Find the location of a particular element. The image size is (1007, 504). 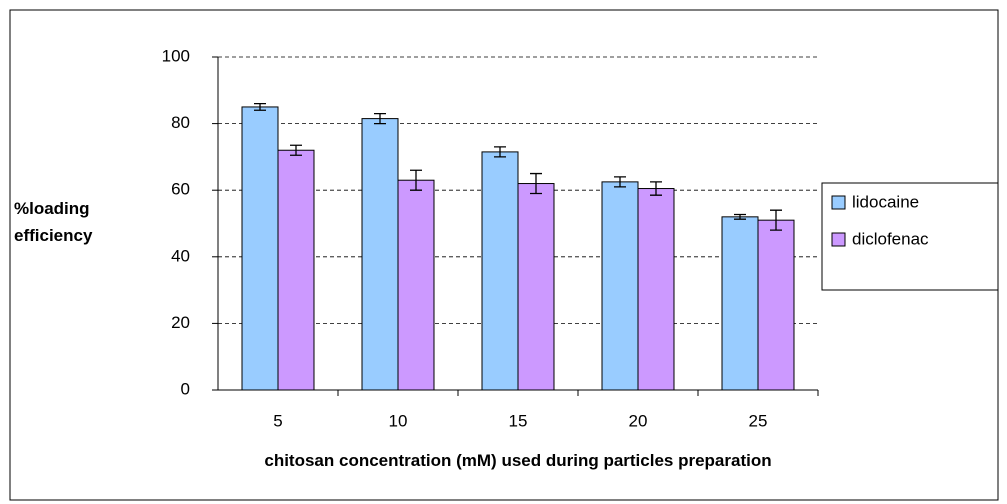

y-tick-label: 60 is located at coordinates (180, 189).